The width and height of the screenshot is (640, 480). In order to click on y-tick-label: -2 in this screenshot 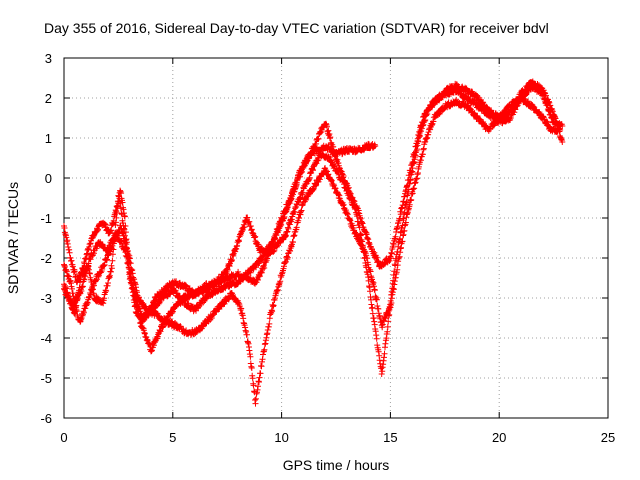, I will do `click(46, 258)`.